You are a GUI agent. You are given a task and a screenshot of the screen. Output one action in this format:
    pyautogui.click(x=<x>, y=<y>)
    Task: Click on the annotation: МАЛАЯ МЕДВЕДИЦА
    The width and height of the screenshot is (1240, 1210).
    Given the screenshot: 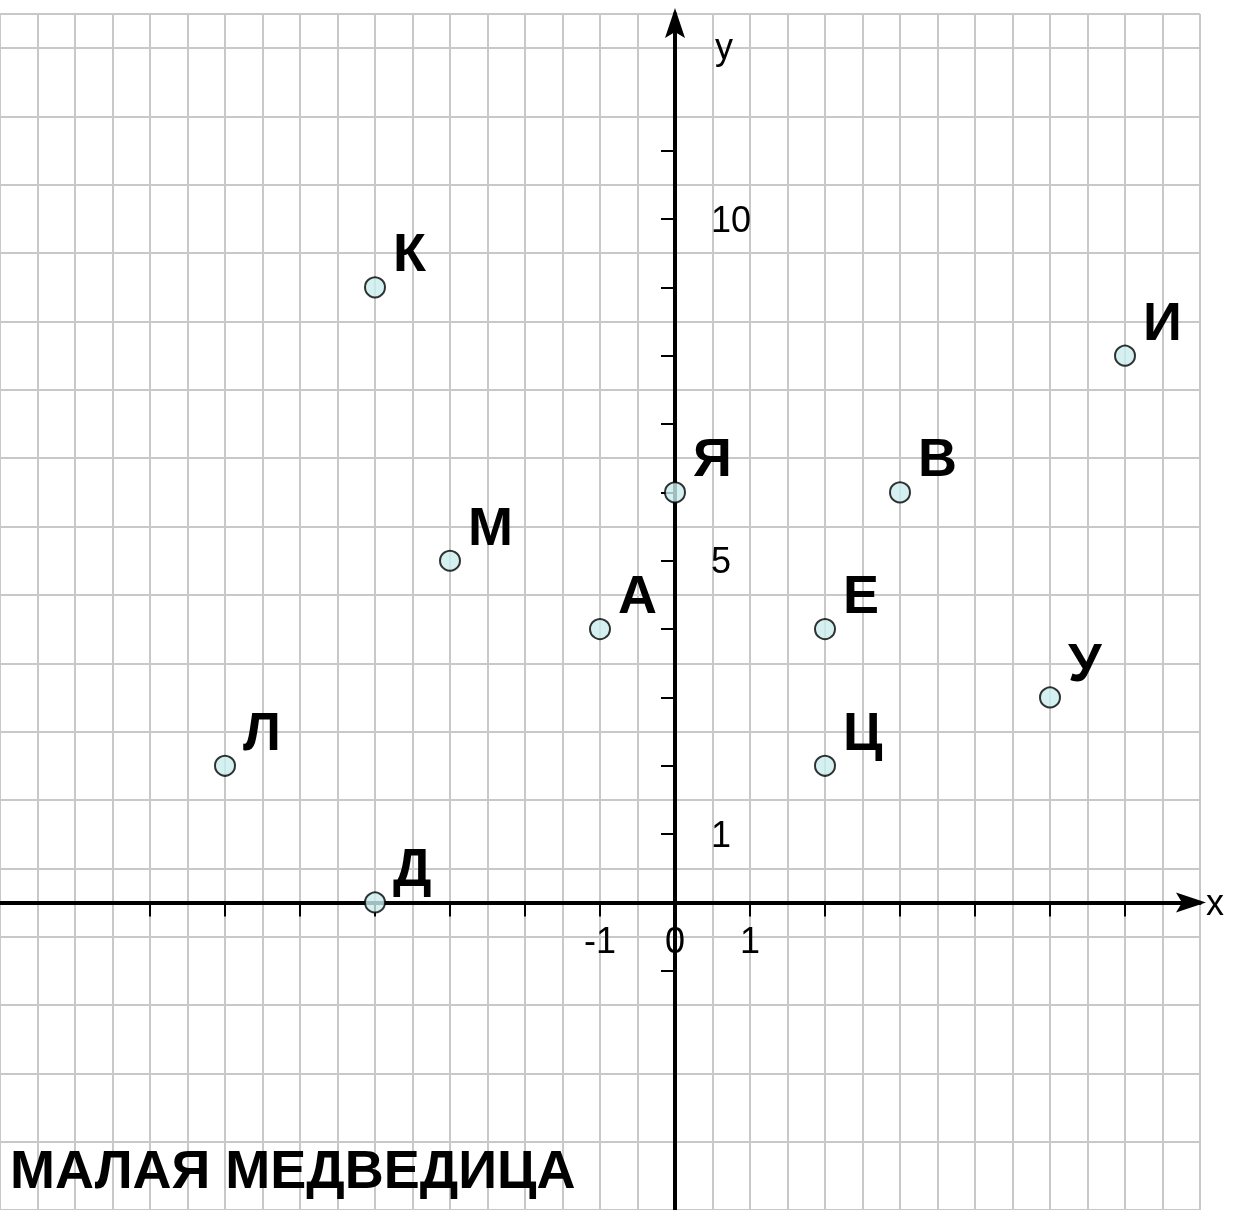 What is the action you would take?
    pyautogui.click(x=293, y=1169)
    